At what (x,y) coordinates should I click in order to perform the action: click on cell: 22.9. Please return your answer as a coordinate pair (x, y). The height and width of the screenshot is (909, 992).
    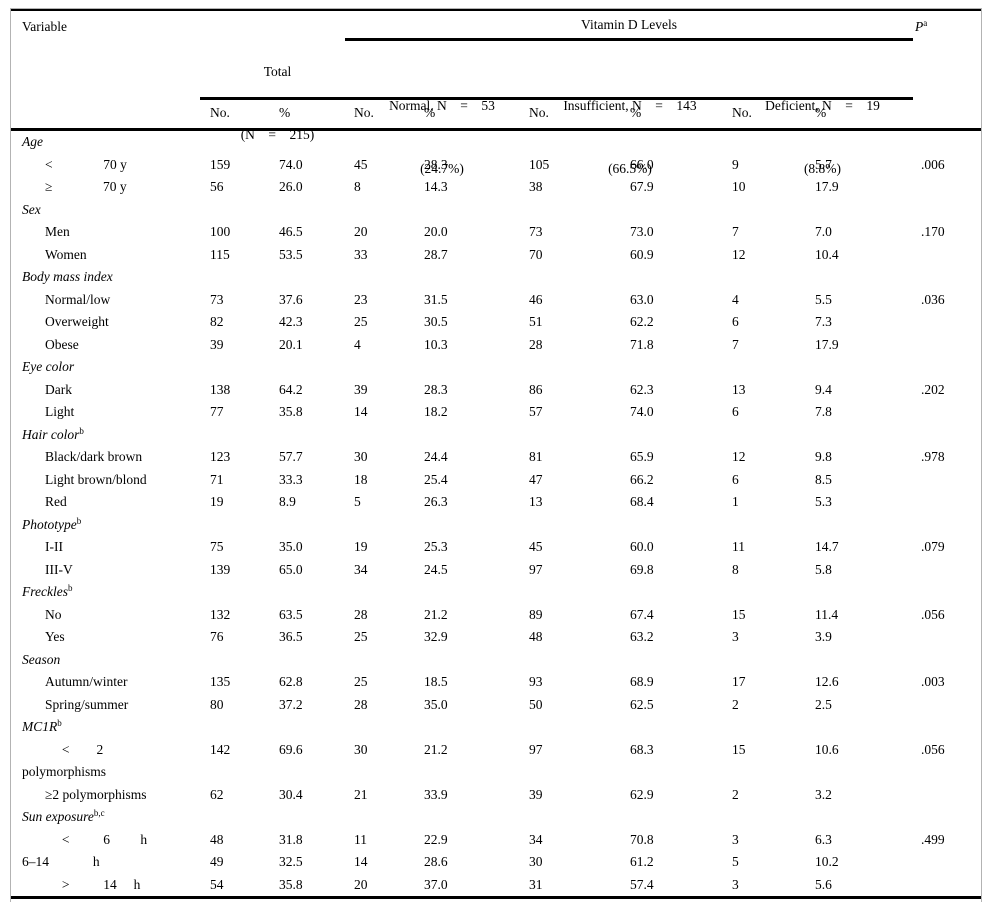
    Looking at the image, I should click on (436, 839).